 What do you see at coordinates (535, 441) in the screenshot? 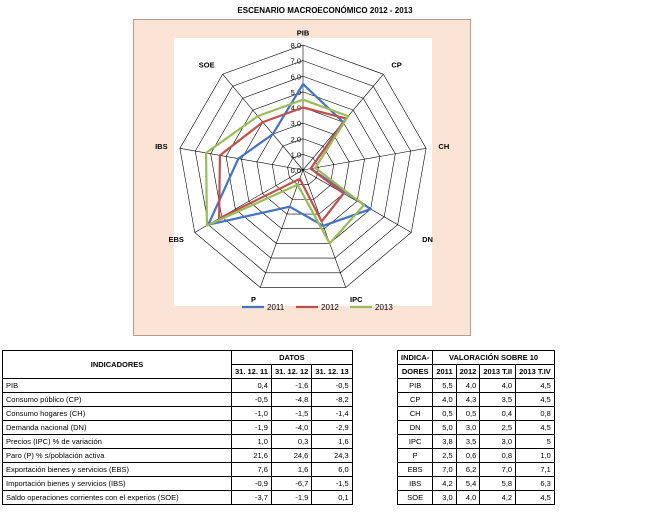
I see `valoracion-value: 5` at bounding box center [535, 441].